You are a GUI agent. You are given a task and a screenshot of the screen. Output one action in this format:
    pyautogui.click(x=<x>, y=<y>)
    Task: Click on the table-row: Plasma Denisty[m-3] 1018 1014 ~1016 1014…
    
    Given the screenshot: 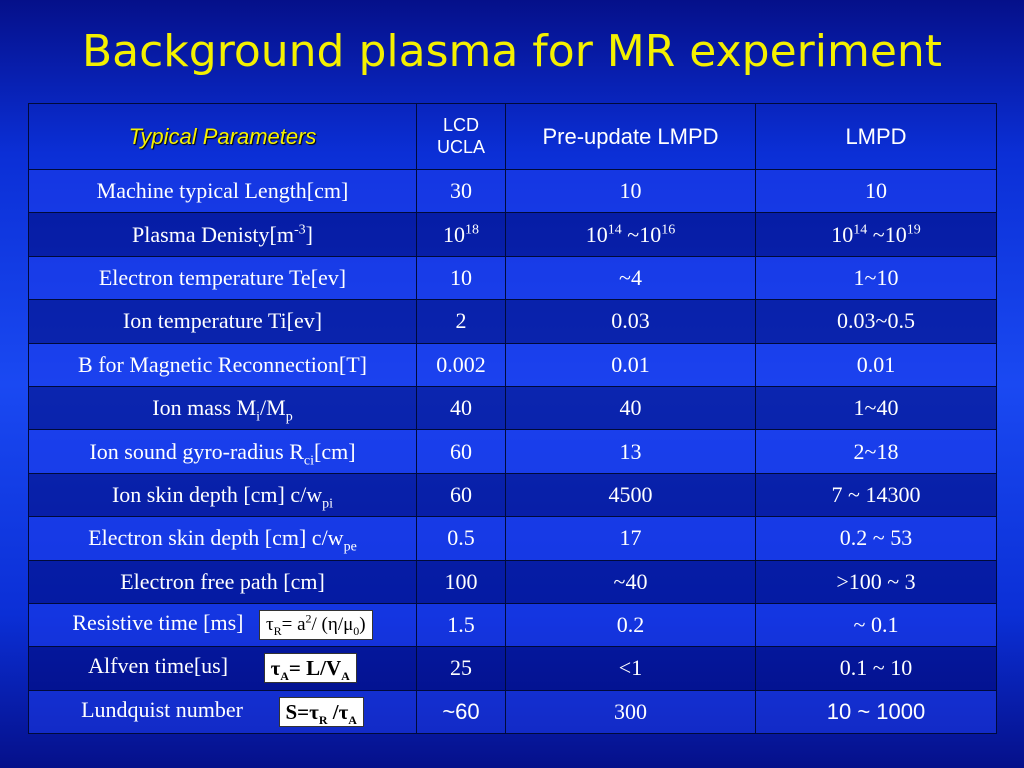 What is the action you would take?
    pyautogui.click(x=512, y=234)
    